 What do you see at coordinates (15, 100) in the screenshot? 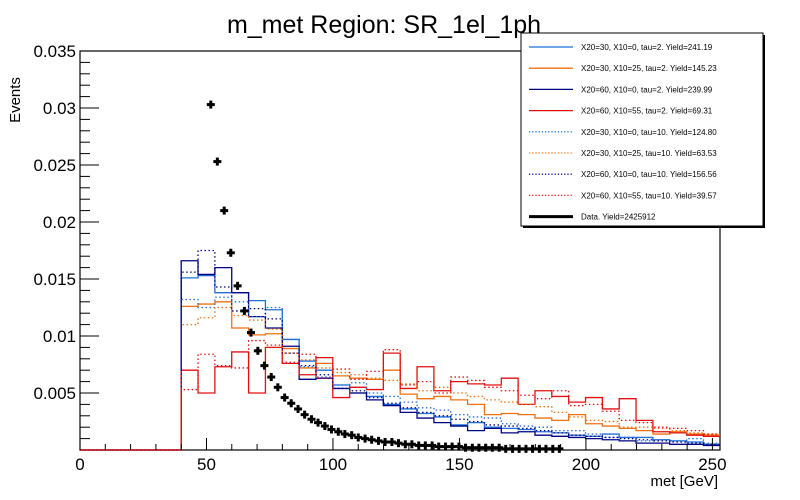
I see `y-axis-title: Events` at bounding box center [15, 100].